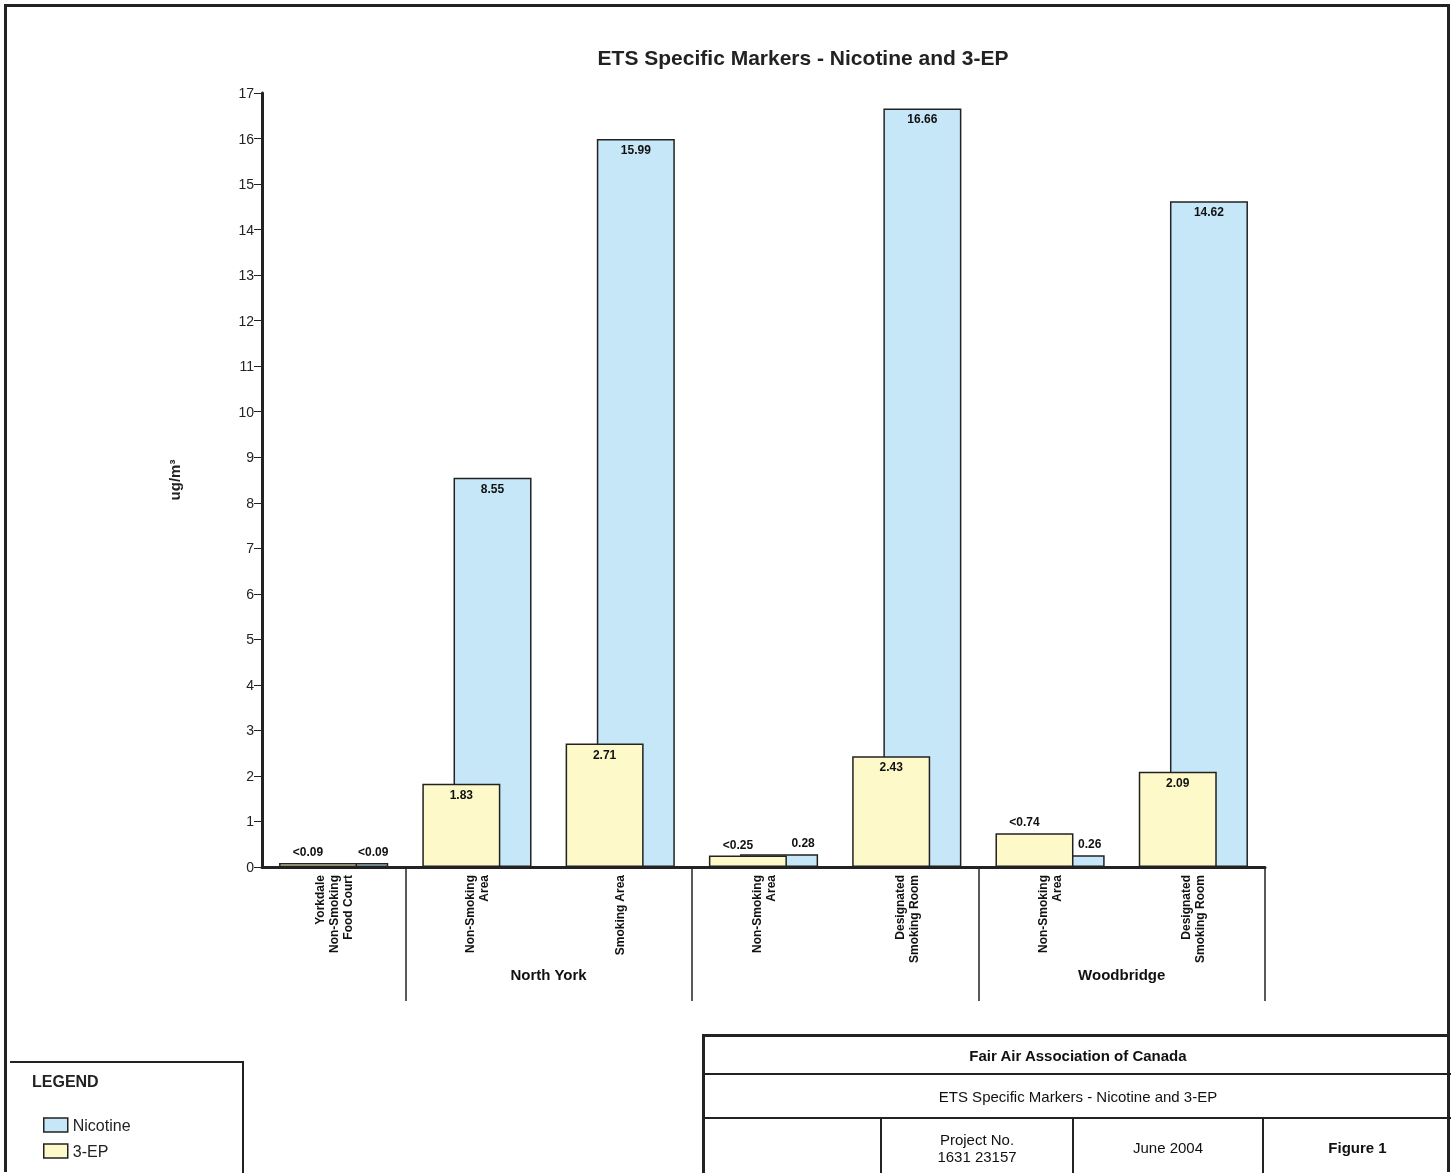 This screenshot has height=1173, width=1452. Describe the element at coordinates (250, 457) in the screenshot. I see `y-tick-label: 9` at that location.